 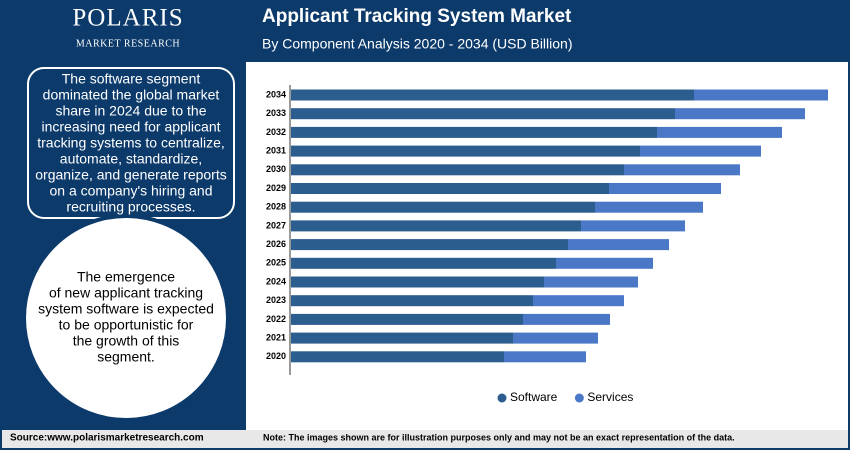 What do you see at coordinates (126, 293) in the screenshot?
I see `insight-text: of new applicant tracking` at bounding box center [126, 293].